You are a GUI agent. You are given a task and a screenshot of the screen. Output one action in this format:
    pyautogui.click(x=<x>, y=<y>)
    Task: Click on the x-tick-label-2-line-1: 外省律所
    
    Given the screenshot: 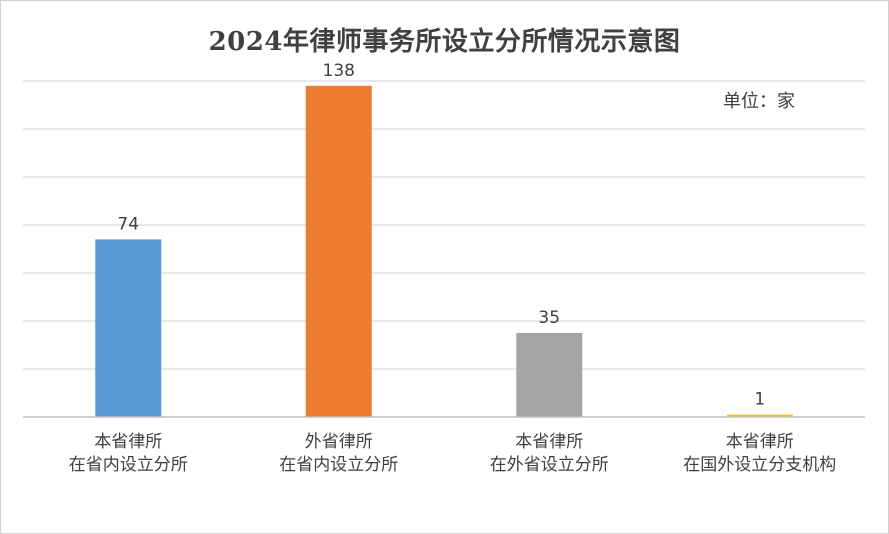 What is the action you would take?
    pyautogui.click(x=339, y=442)
    